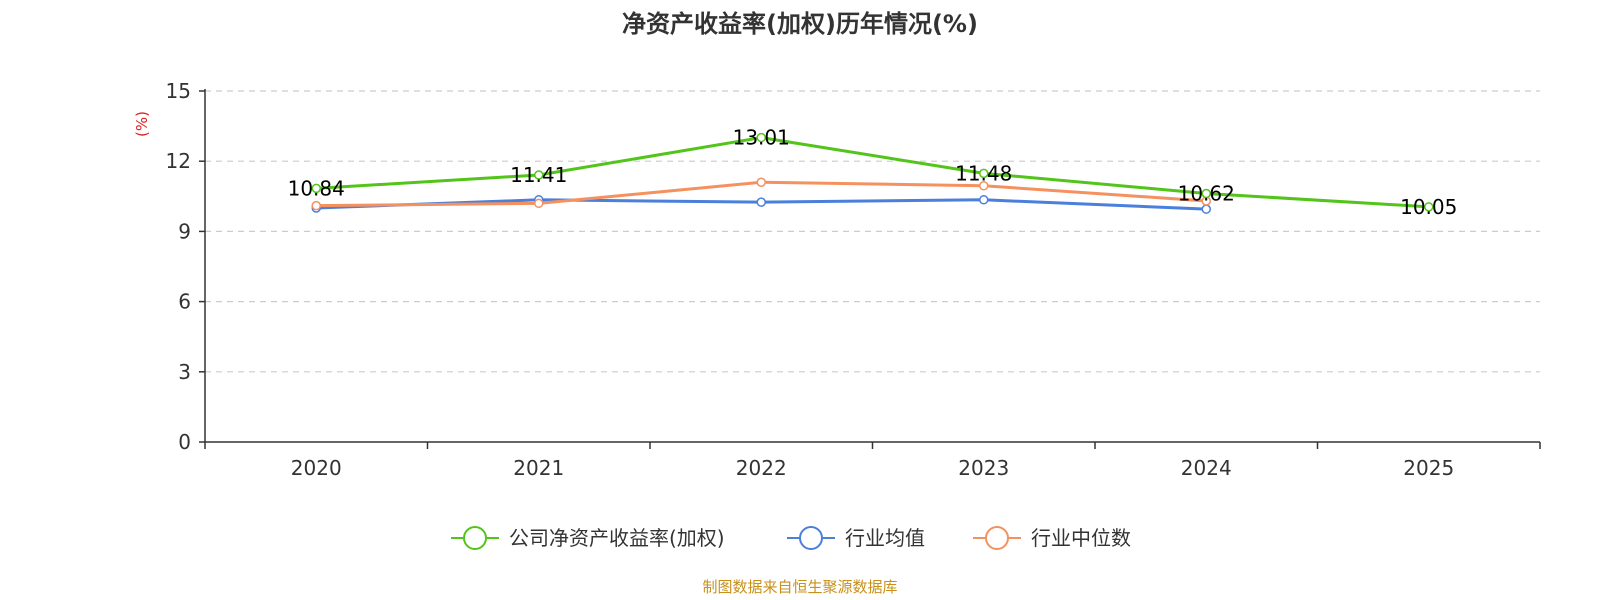  I want to click on data-label: 10.62, so click(1206, 193).